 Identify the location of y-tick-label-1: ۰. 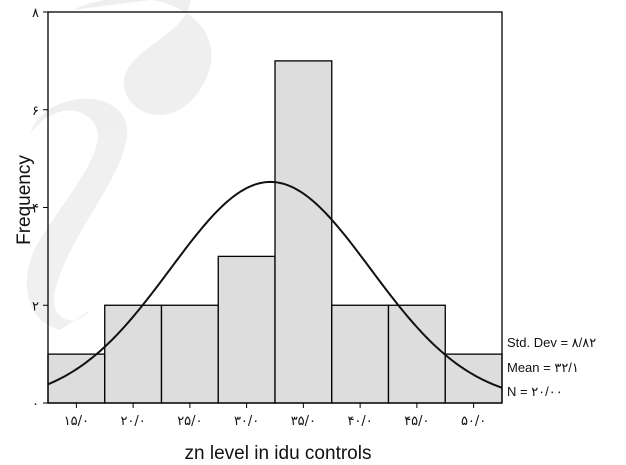
(35, 404).